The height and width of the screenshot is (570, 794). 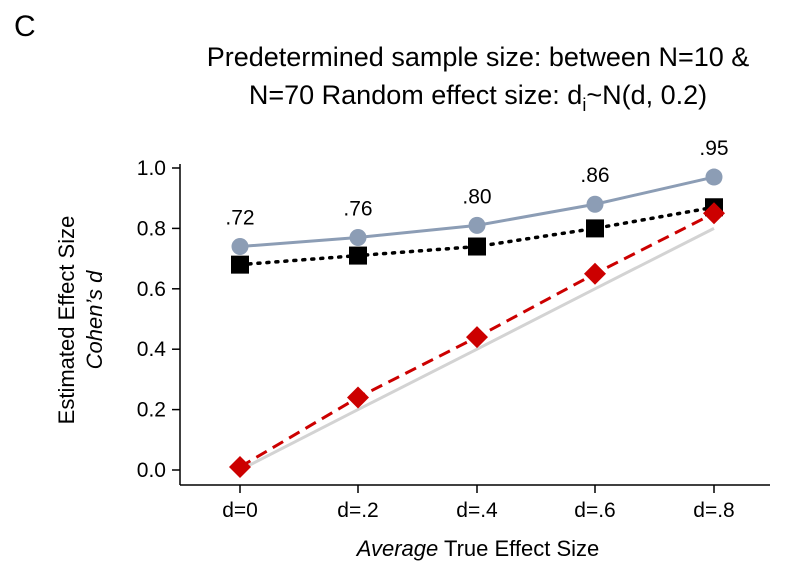 What do you see at coordinates (594, 510) in the screenshot?
I see `x-tick-label: d=.6` at bounding box center [594, 510].